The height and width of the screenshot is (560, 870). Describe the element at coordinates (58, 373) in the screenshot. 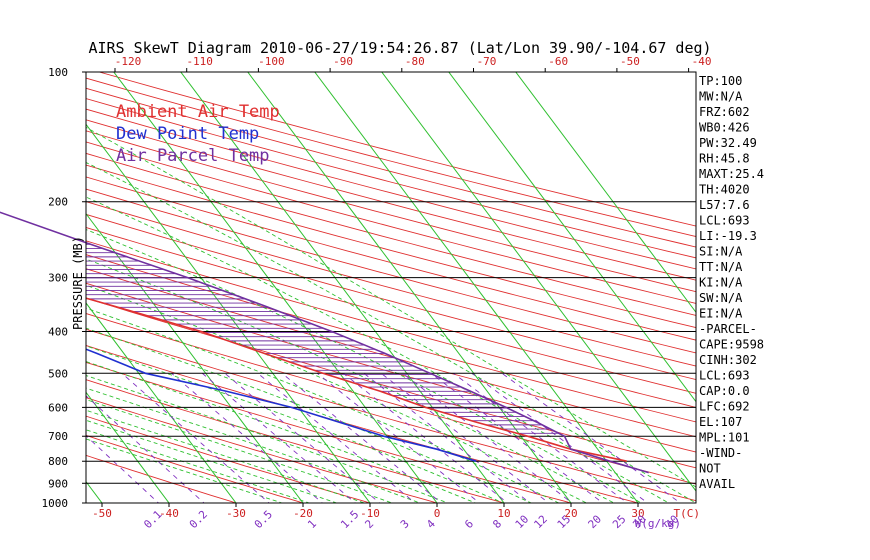

I see `pressure-tick-label: 500` at that location.